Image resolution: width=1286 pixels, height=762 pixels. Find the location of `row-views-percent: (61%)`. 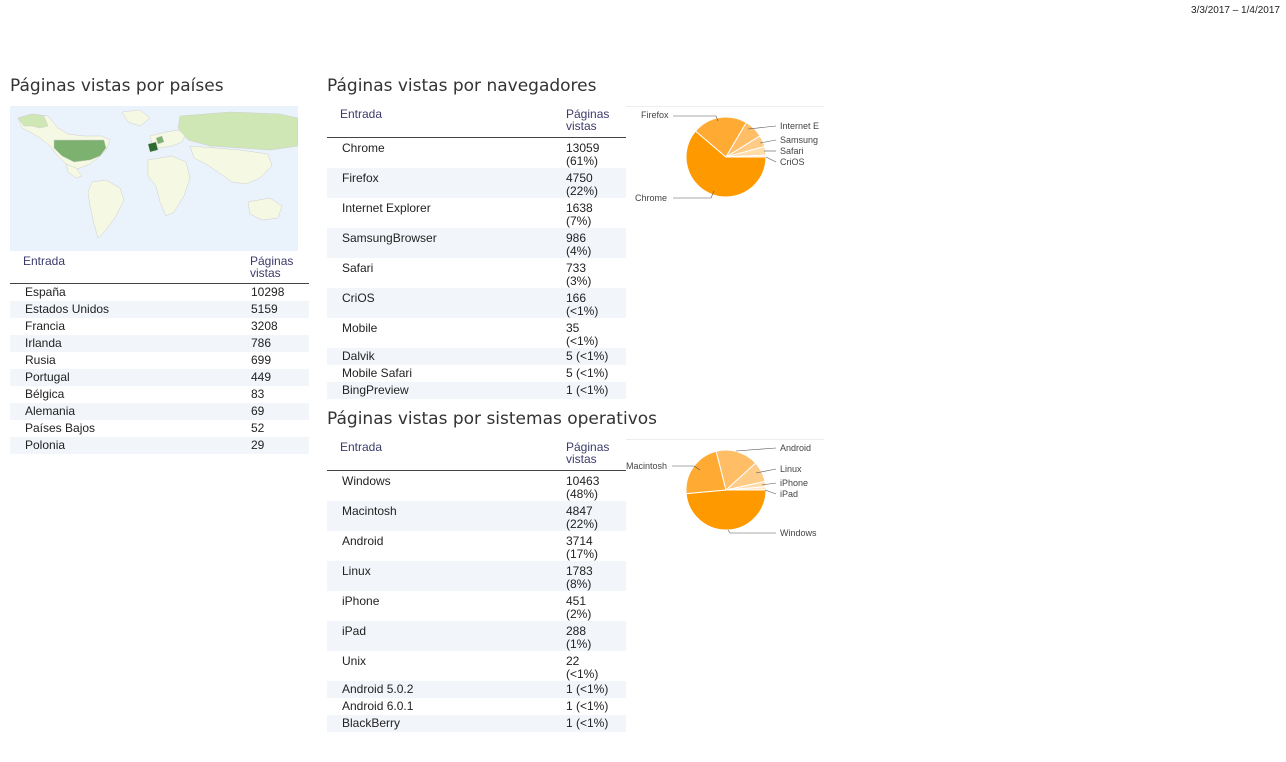

row-views-percent: (61%) is located at coordinates (582, 161).